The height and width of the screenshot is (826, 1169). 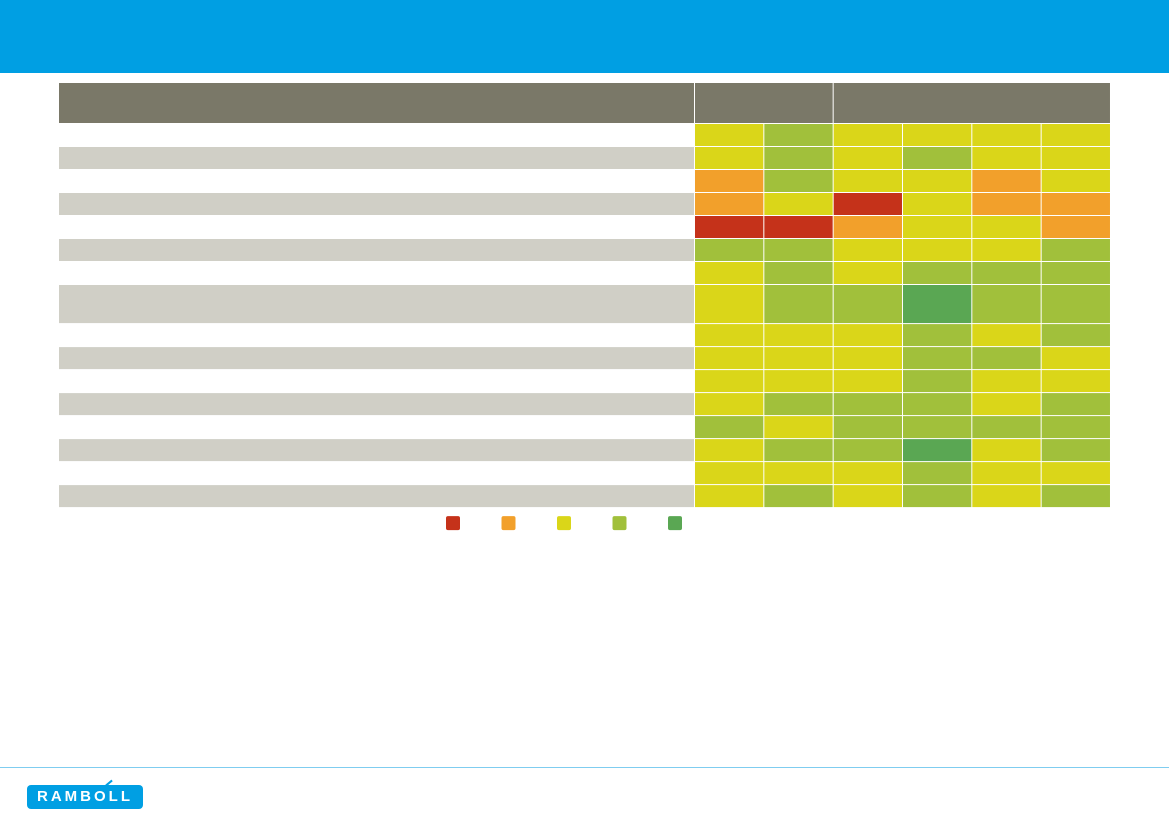 What do you see at coordinates (867, 273) in the screenshot?
I see `heatmap-cell-r7-c3` at bounding box center [867, 273].